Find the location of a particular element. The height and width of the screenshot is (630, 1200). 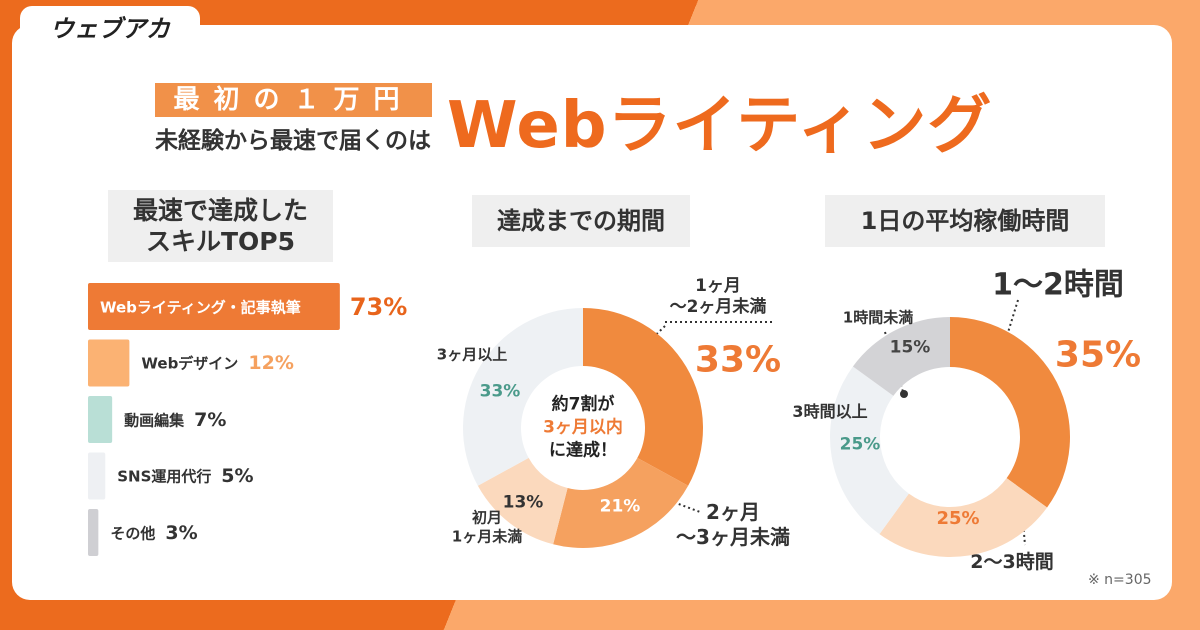

value-label: 35% is located at coordinates (1098, 355).